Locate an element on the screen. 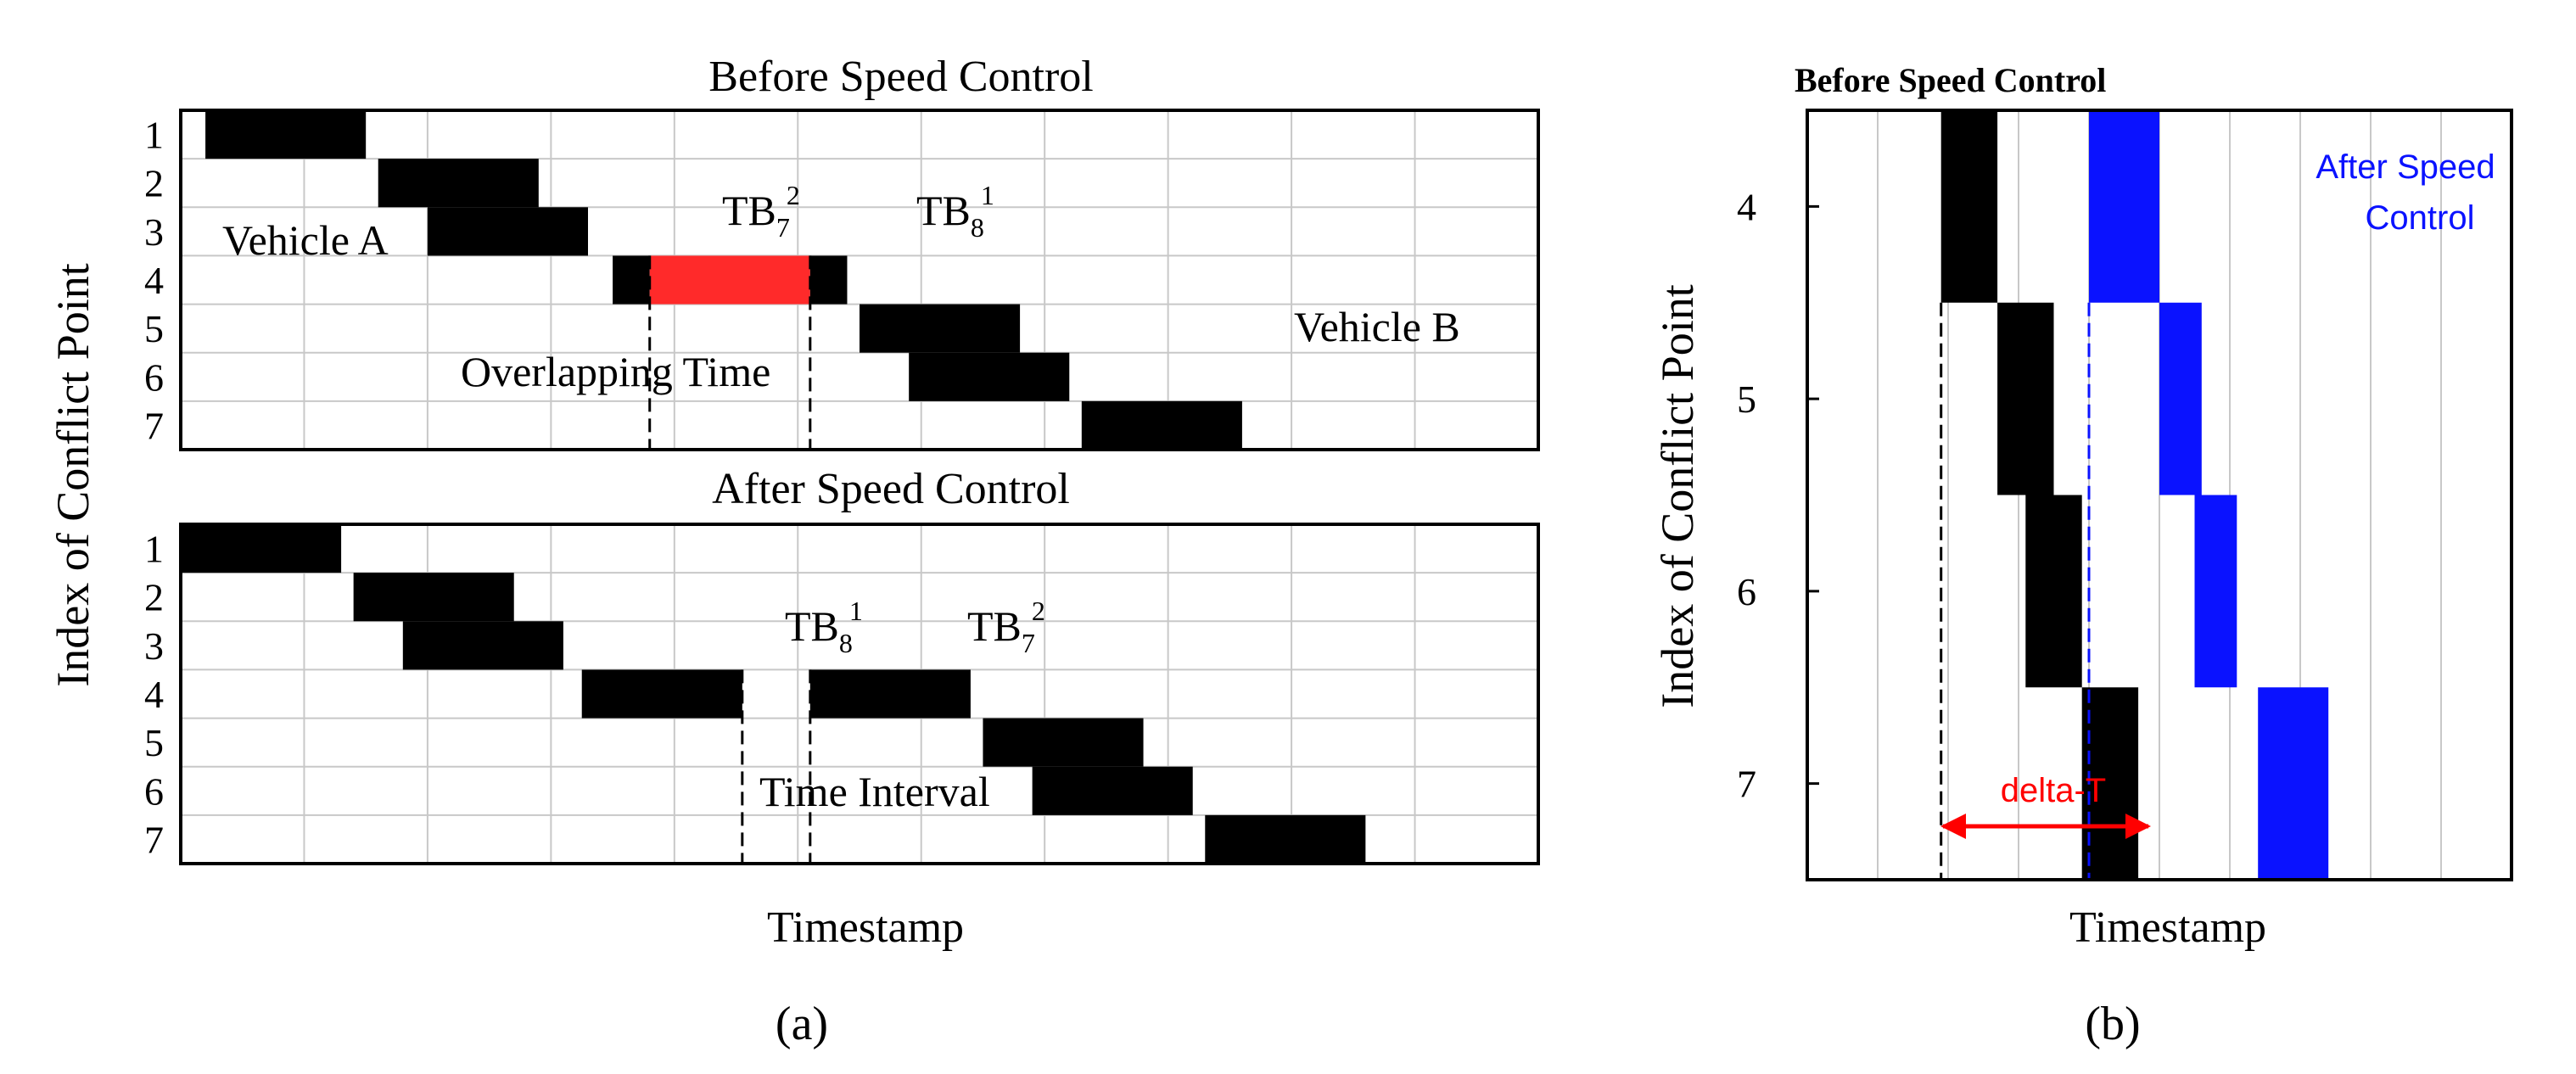 The image size is (2576, 1074). after-speed-label-line2: Control is located at coordinates (2421, 218).